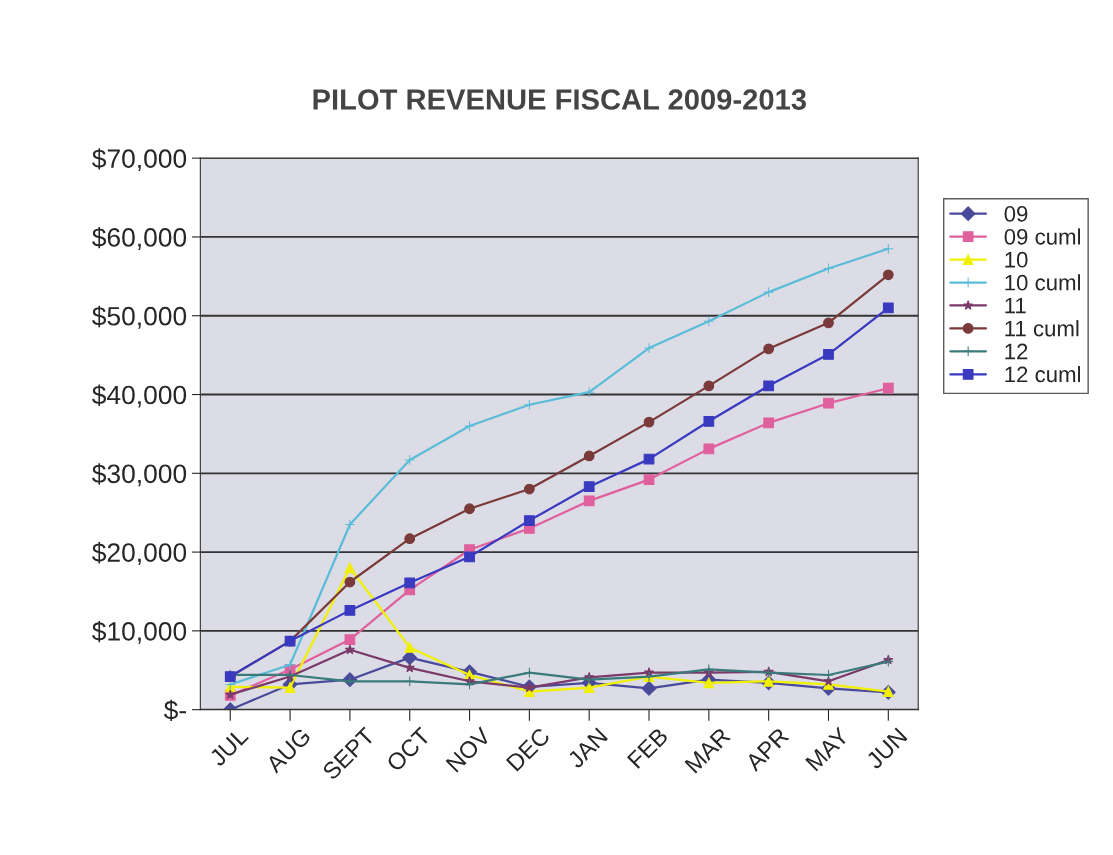 This screenshot has height=855, width=1113. Describe the element at coordinates (1016, 351) in the screenshot. I see `legend-label: 12` at that location.